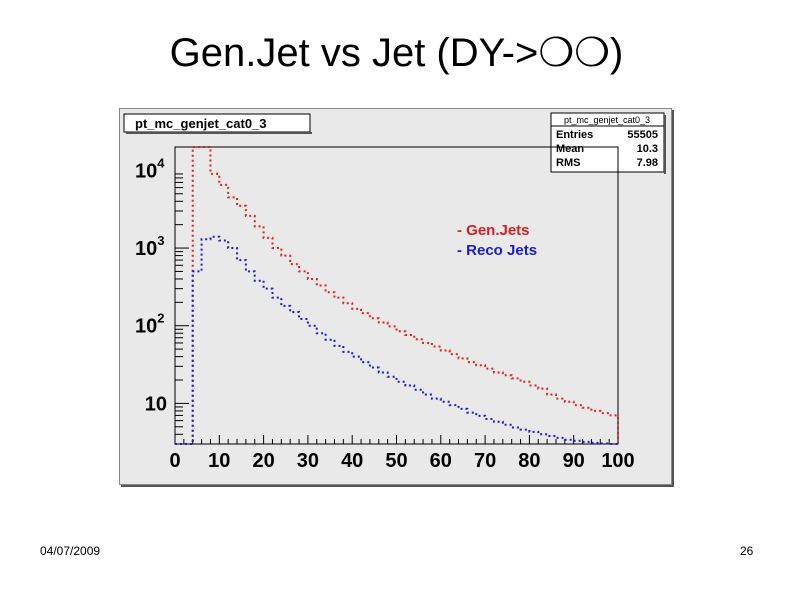 The height and width of the screenshot is (596, 793). What do you see at coordinates (647, 163) in the screenshot?
I see `stats-rms-value: 7.98` at bounding box center [647, 163].